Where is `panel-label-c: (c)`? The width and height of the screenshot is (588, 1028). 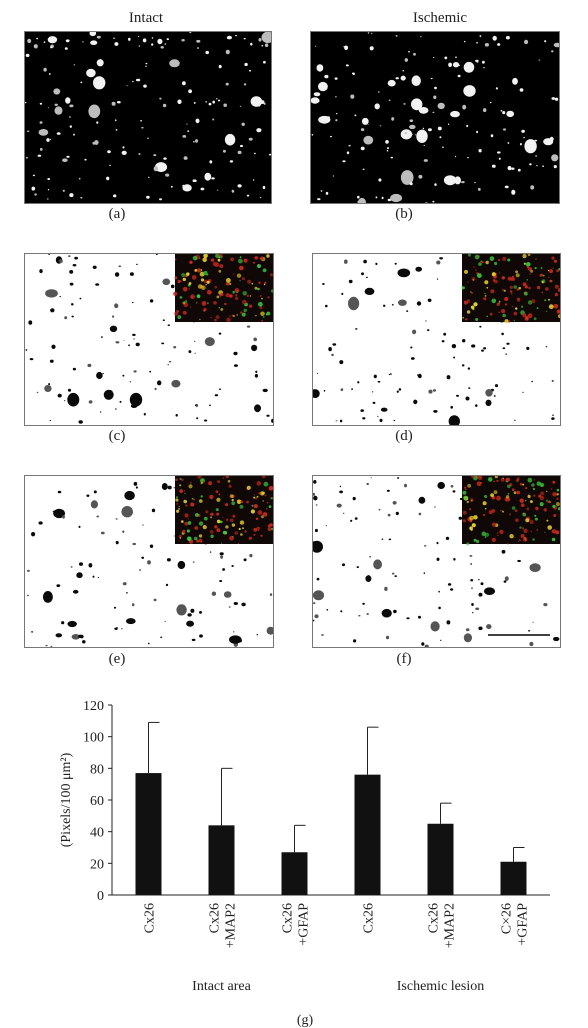 panel-label-c: (c) is located at coordinates (117, 436).